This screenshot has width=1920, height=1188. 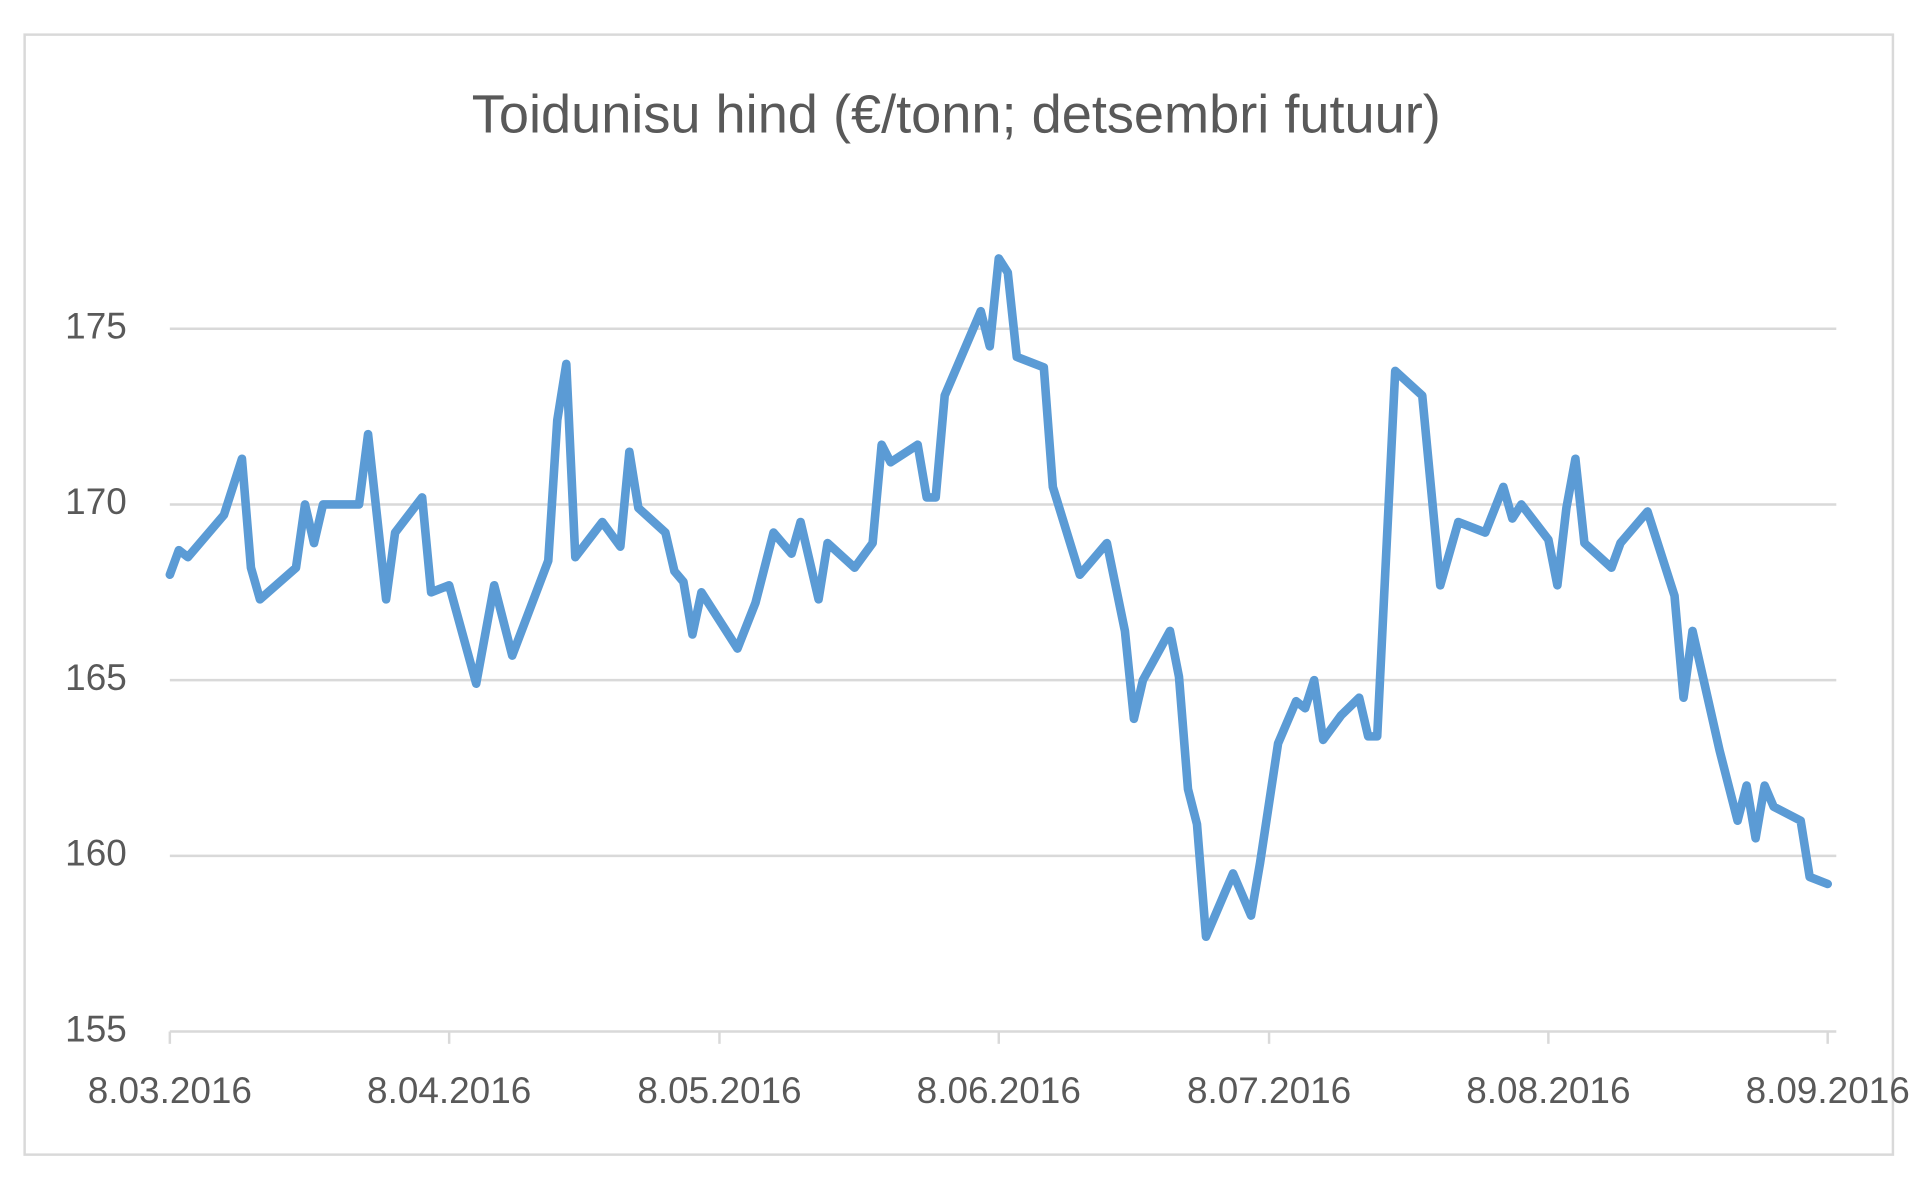 What do you see at coordinates (999, 1090) in the screenshot?
I see `x-tick-label: 8.06.2016` at bounding box center [999, 1090].